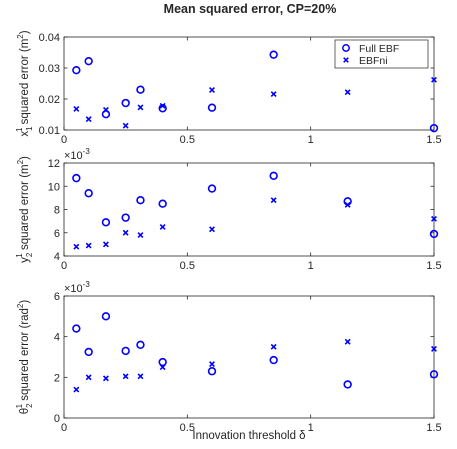  What do you see at coordinates (373, 61) in the screenshot?
I see `legend-entry: EBFni` at bounding box center [373, 61].